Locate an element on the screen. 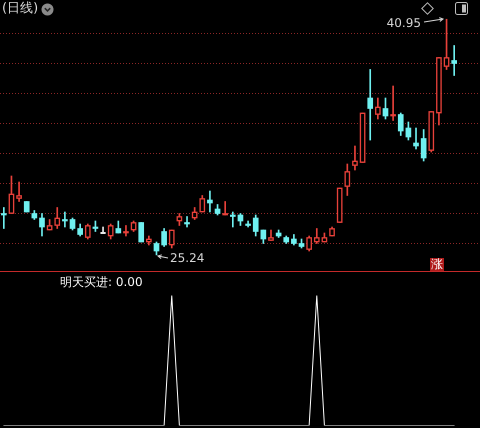 The width and height of the screenshot is (480, 428). annotation: 涨 is located at coordinates (437, 264).